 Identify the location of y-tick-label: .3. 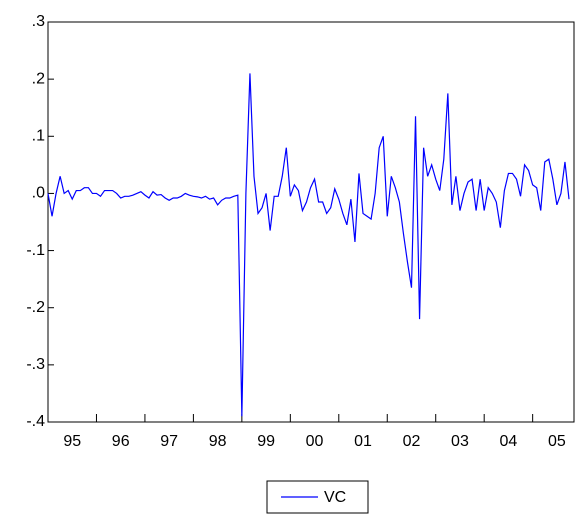
(38, 21).